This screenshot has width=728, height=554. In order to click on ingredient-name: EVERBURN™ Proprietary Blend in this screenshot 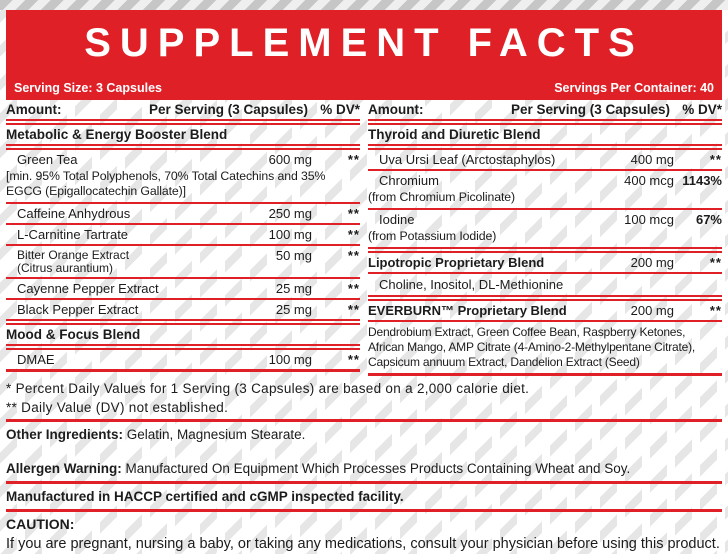, I will do `click(467, 310)`.